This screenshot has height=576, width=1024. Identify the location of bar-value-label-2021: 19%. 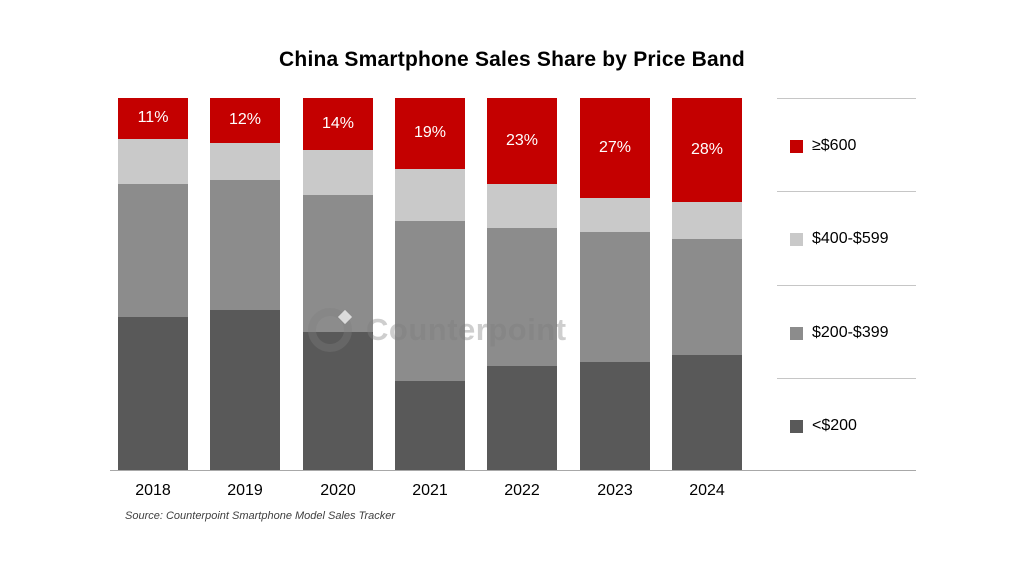
(430, 133).